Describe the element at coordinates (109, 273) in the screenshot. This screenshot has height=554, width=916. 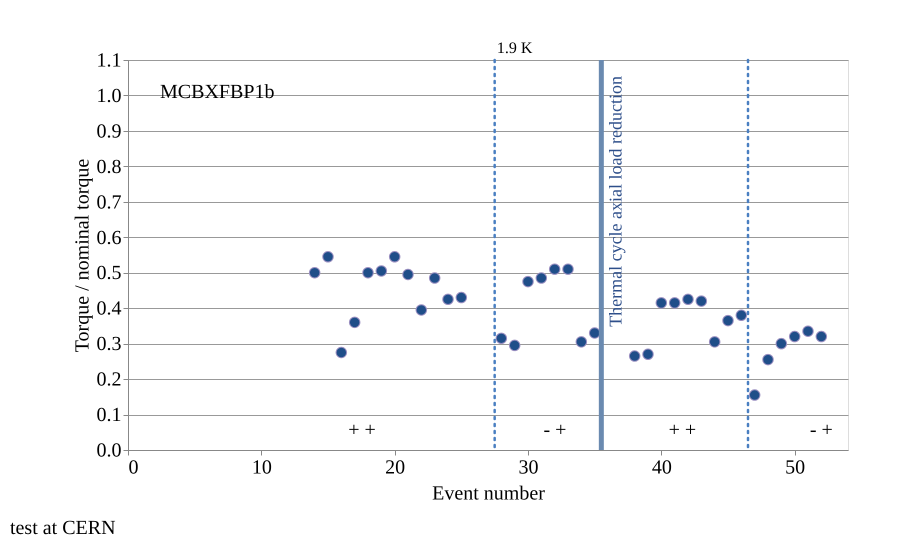
I see `y-tick-label: 0.5` at that location.